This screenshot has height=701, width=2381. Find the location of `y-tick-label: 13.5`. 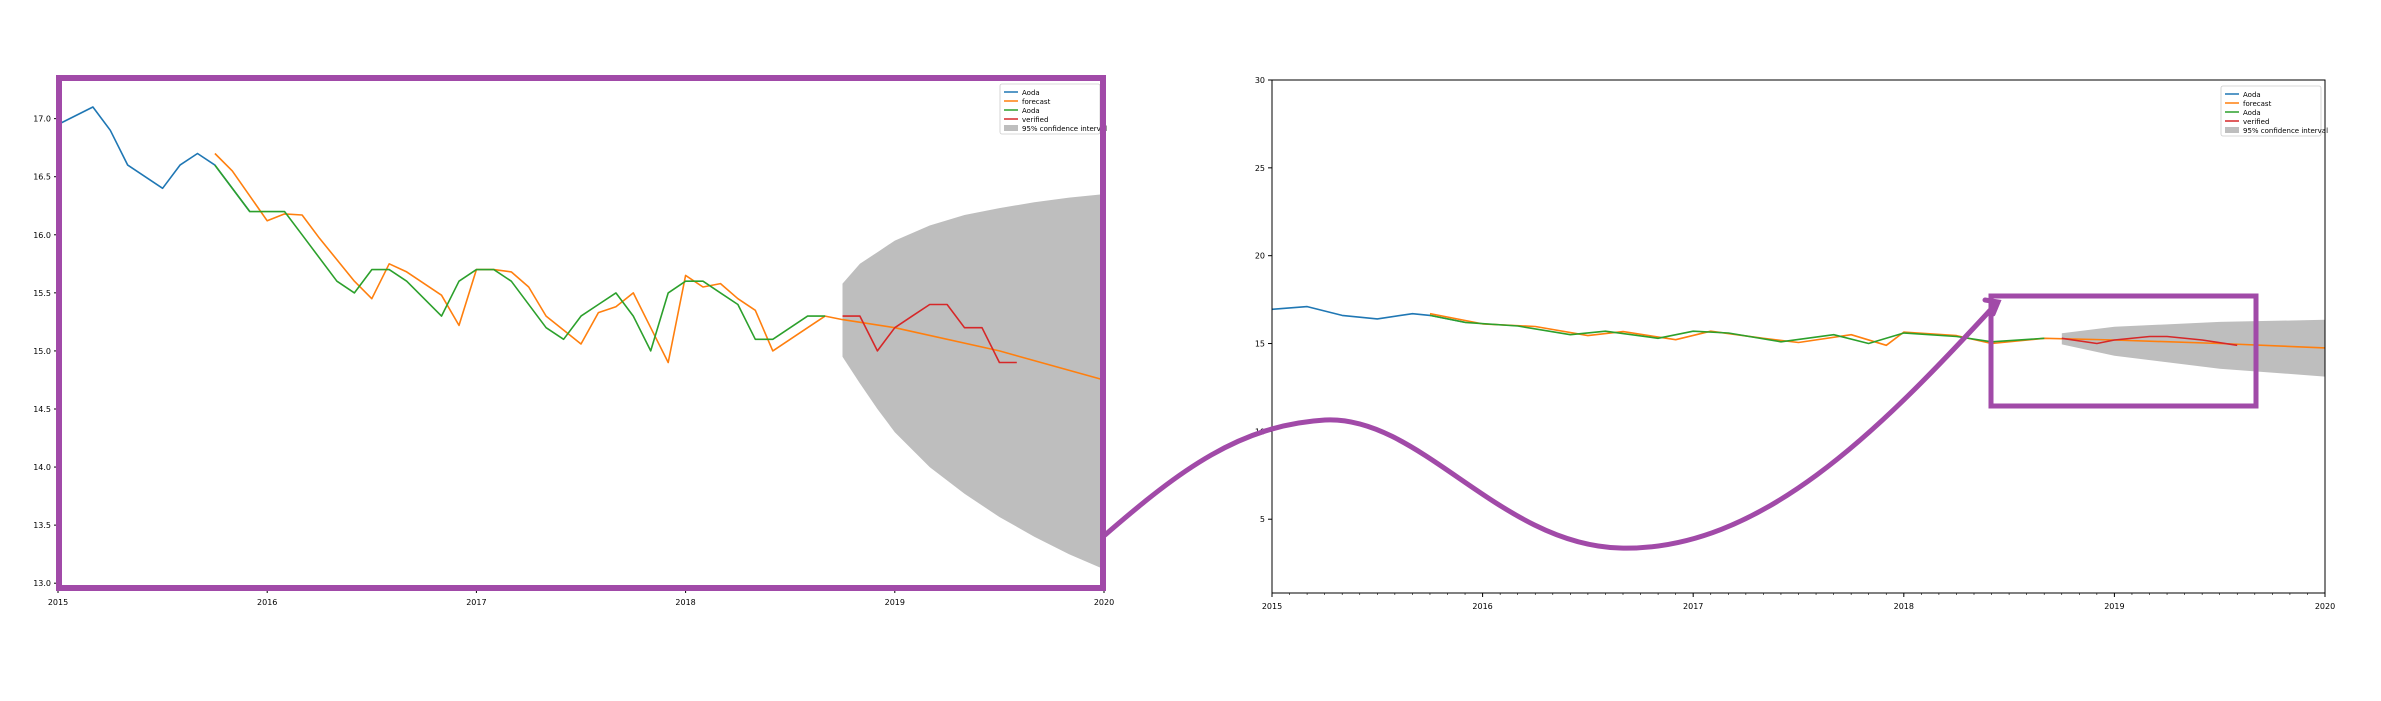

y-tick-label: 13.5 is located at coordinates (42, 525).